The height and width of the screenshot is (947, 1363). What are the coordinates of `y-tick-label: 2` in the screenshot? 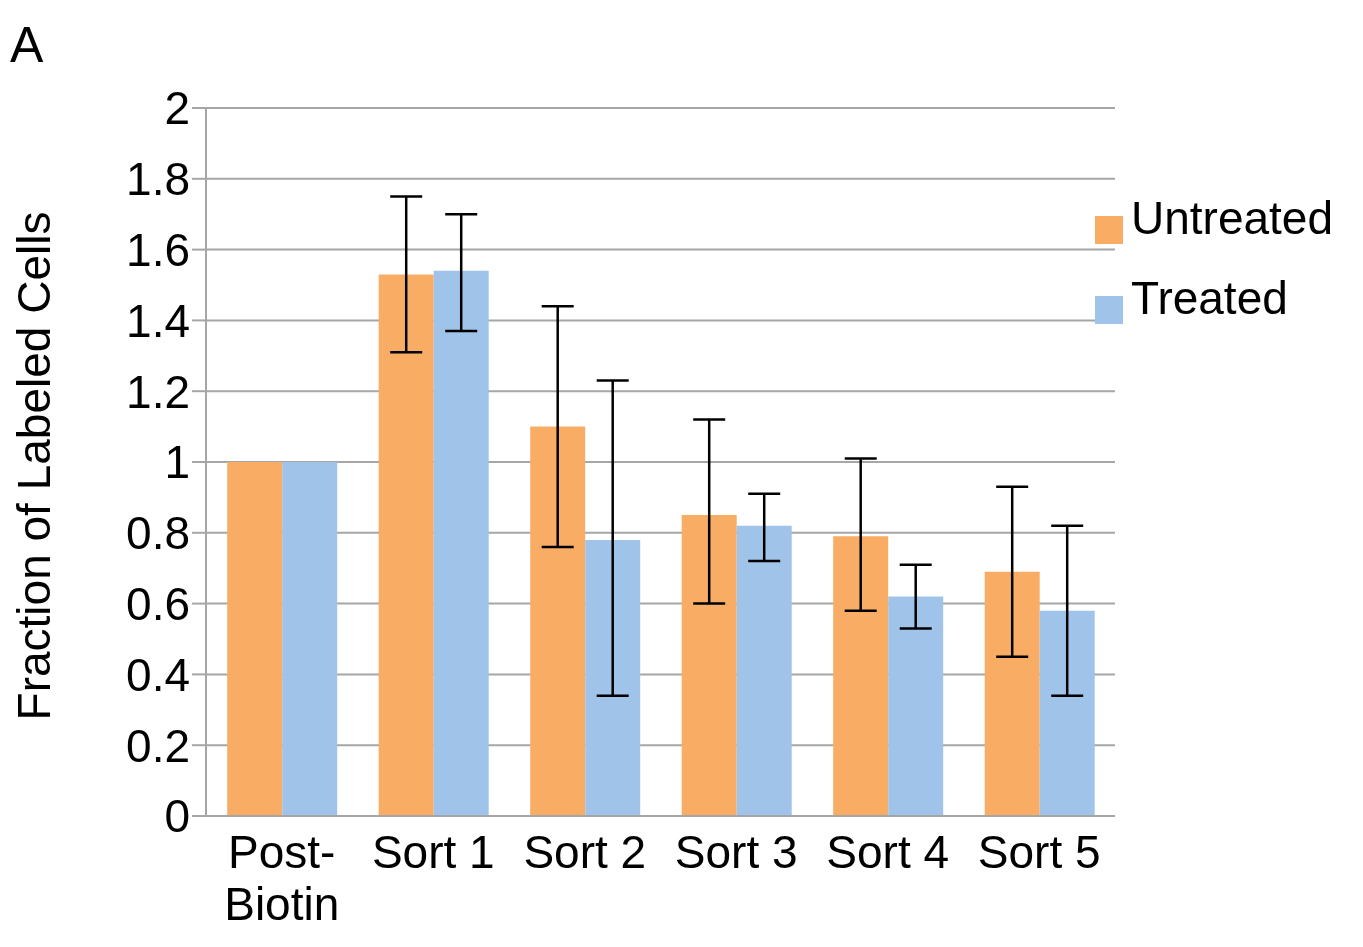 It's located at (177, 108).